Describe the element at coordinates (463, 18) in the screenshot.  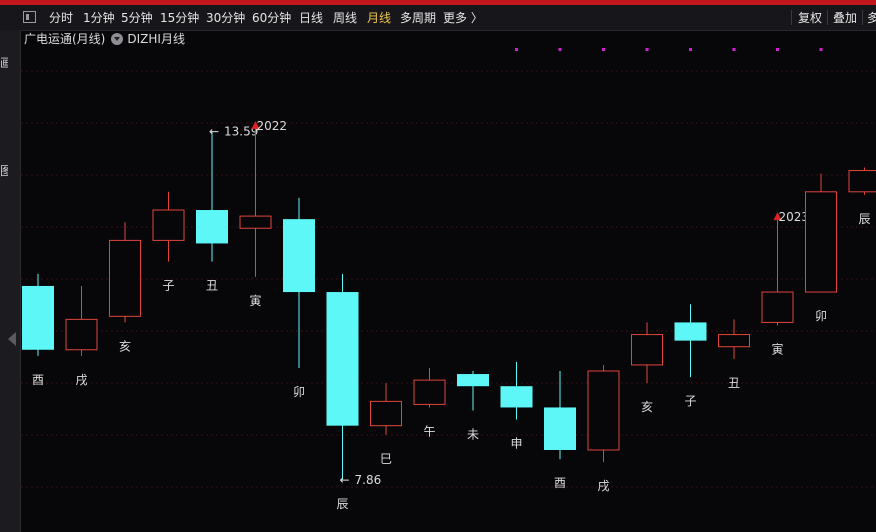
I see `tab-more: 更多 〉` at that location.